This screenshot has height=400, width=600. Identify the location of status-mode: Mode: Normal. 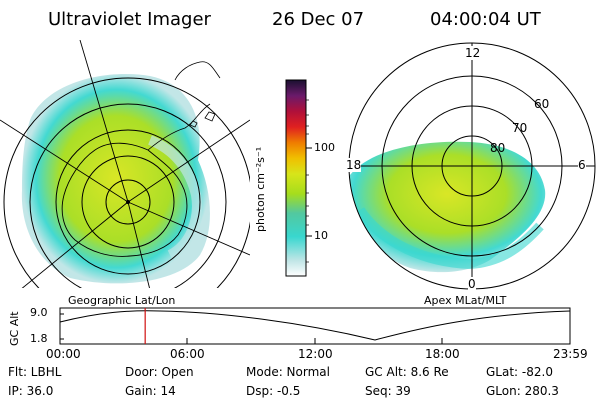
(288, 372).